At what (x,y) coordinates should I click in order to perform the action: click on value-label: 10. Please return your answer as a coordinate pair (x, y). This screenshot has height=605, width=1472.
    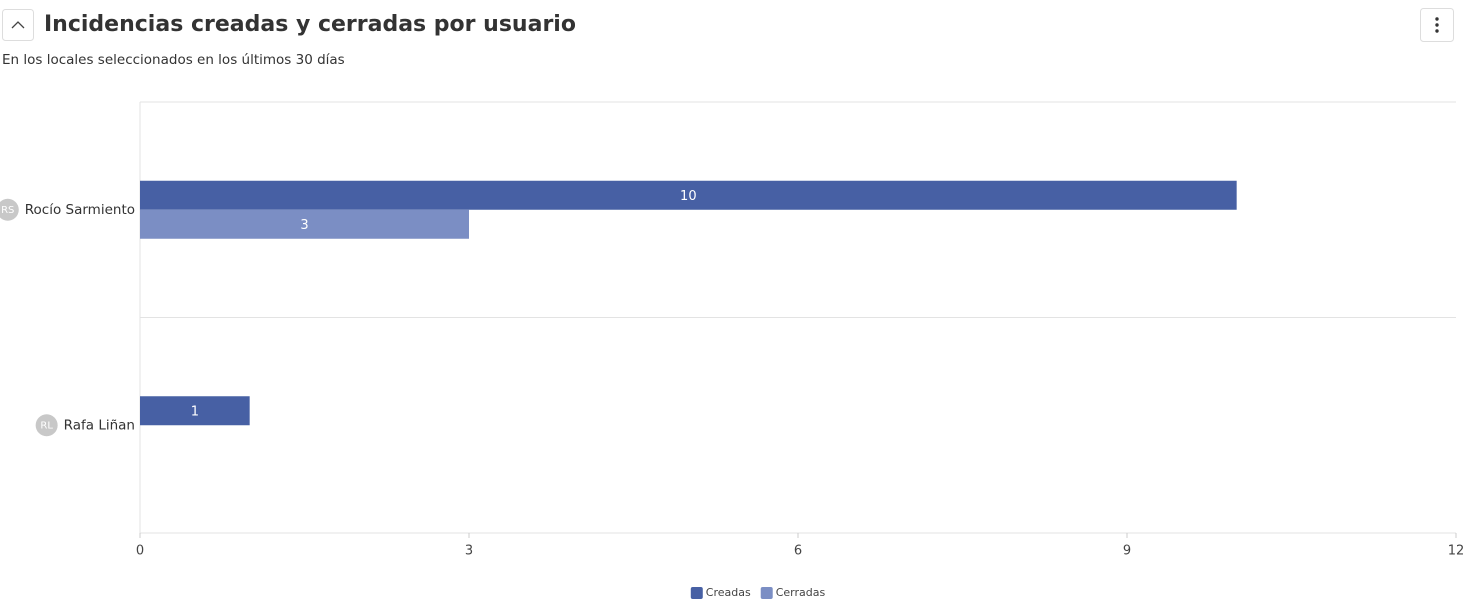
    Looking at the image, I should click on (688, 196).